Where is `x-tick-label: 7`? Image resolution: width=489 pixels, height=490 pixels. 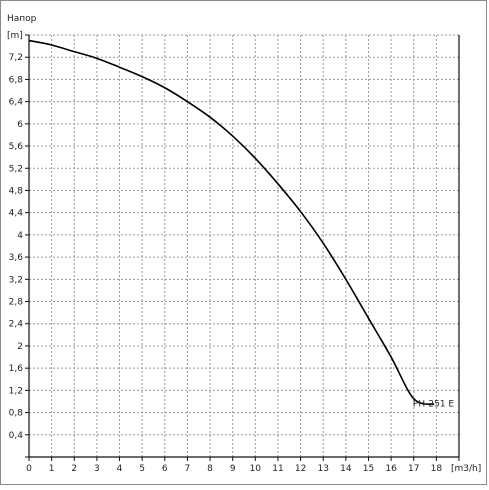 x-tick-label: 7 is located at coordinates (188, 469).